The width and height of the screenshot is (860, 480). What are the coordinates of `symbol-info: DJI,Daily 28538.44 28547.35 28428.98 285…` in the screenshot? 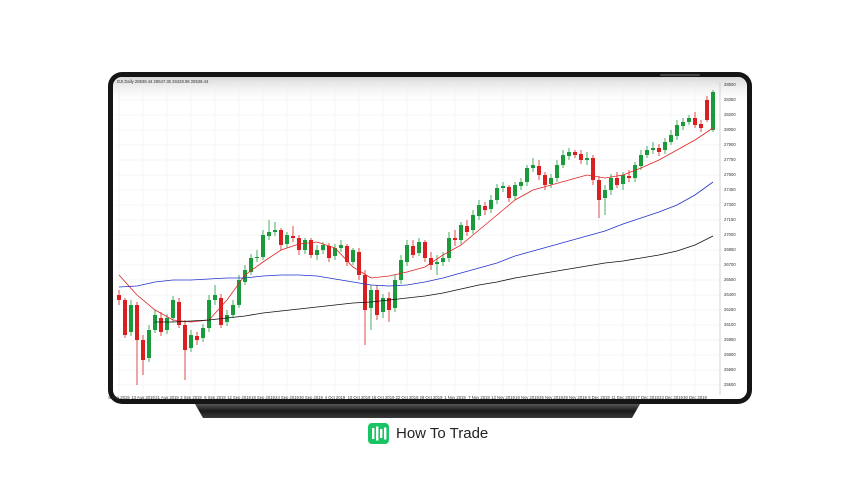 It's located at (163, 81).